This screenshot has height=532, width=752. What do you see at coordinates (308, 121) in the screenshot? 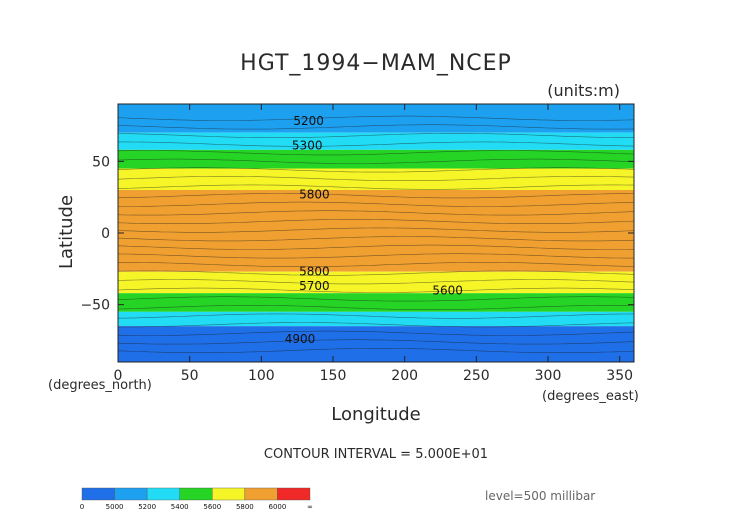
I see `contour-label: 5200` at bounding box center [308, 121].